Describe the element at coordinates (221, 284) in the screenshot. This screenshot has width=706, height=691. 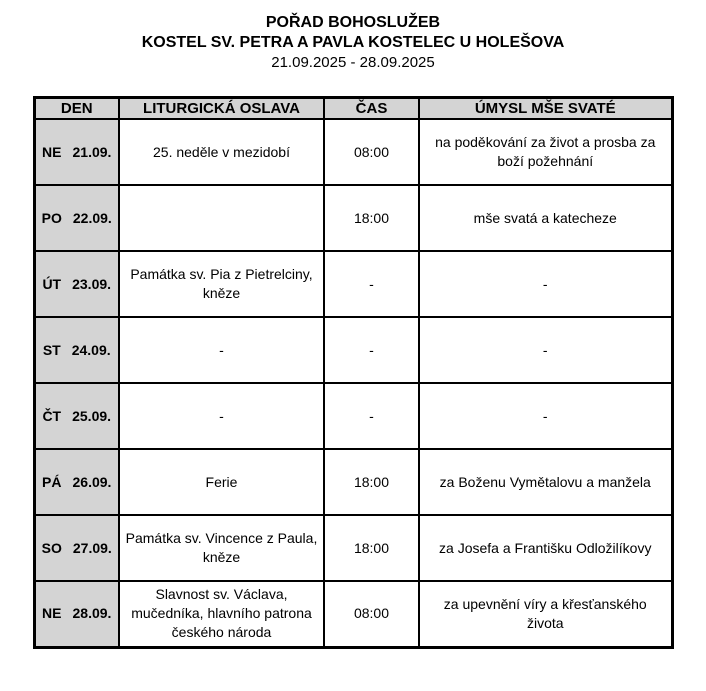
I see `celebration-cell: Památka sv. Pia z Pietrelciny, kněze` at that location.